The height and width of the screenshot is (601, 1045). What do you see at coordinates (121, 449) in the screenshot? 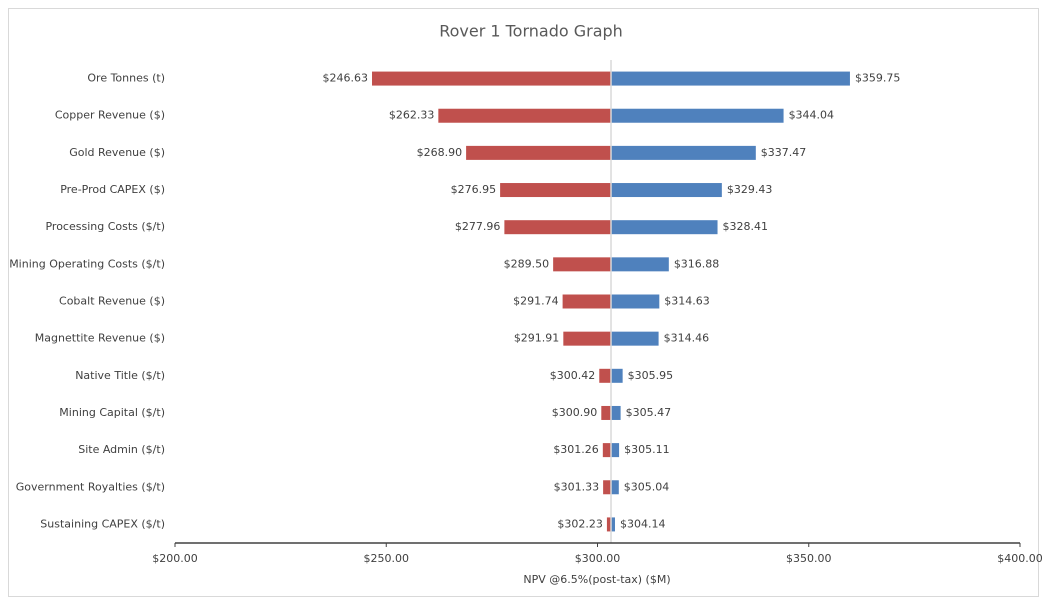
I see `category-label: Site Admin ($/t)` at bounding box center [121, 449].